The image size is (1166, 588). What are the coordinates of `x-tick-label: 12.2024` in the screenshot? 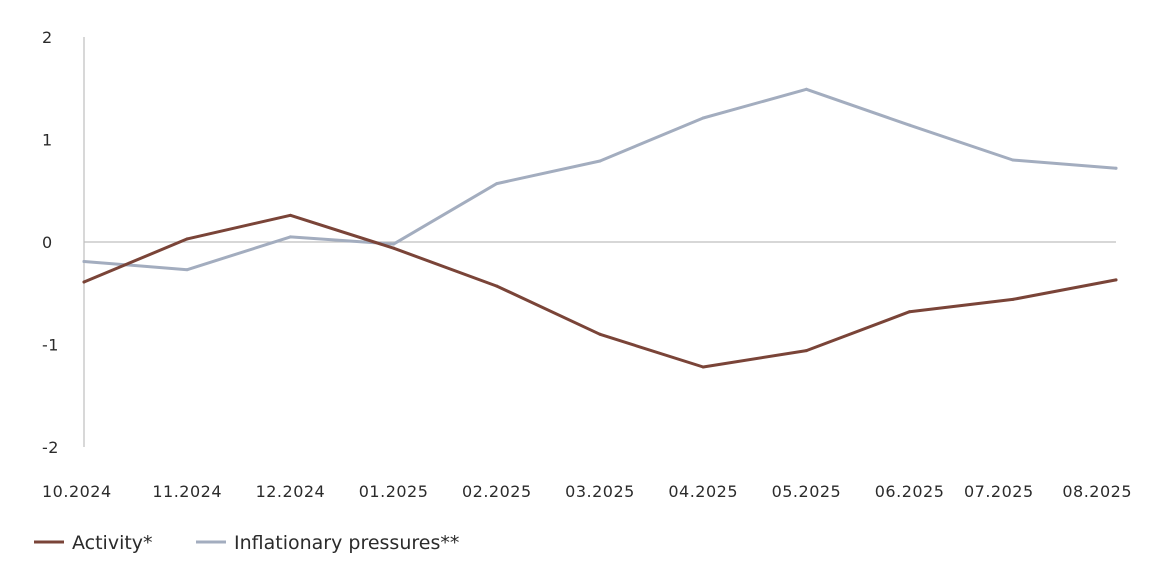 It's located at (291, 491).